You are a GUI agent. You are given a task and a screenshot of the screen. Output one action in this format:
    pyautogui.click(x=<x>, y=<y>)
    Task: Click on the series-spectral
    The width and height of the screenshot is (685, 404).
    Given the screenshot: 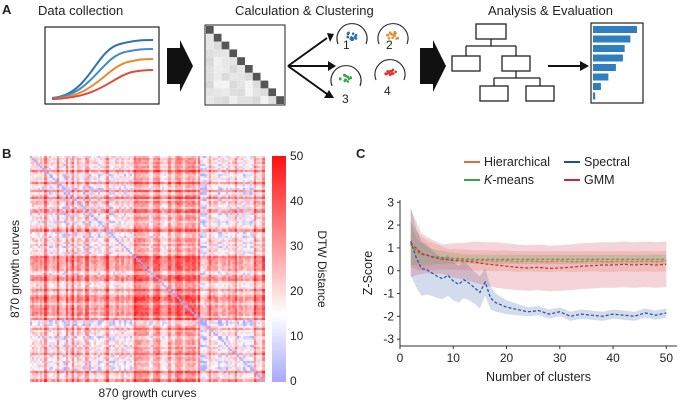 What is the action you would take?
    pyautogui.click(x=538, y=278)
    